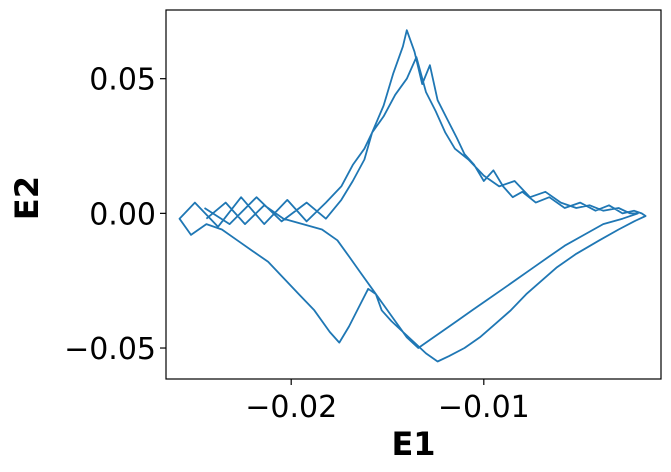  Describe the element at coordinates (387, 402) in the screenshot. I see `x-axis-ticks: −0.02 −0.01` at that location.